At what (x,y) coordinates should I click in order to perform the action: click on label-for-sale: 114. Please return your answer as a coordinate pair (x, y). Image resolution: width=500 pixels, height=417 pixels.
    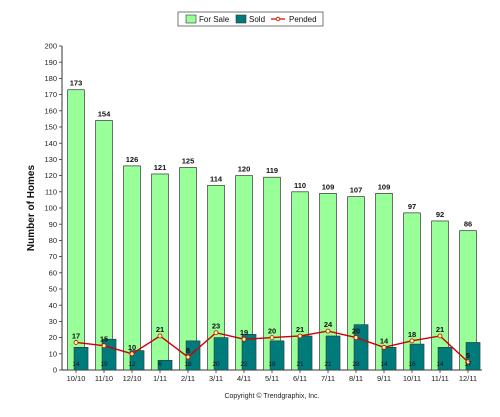
    Looking at the image, I should click on (216, 178).